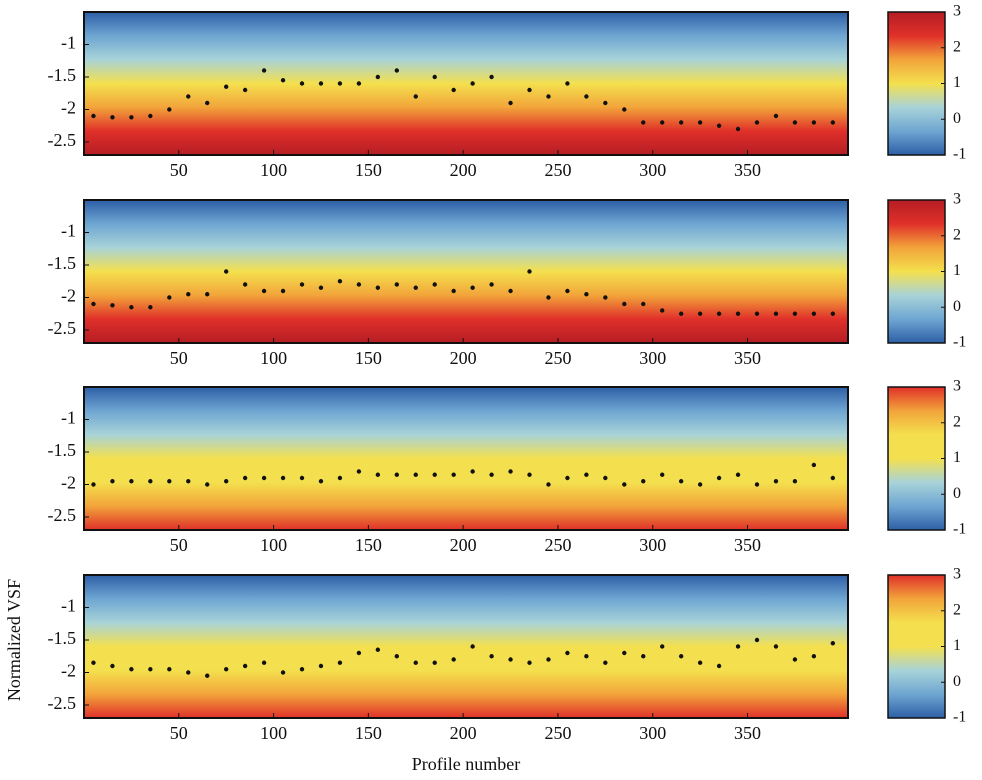 This screenshot has width=982, height=780. What do you see at coordinates (179, 733) in the screenshot?
I see `x-tick-label: 50` at bounding box center [179, 733].